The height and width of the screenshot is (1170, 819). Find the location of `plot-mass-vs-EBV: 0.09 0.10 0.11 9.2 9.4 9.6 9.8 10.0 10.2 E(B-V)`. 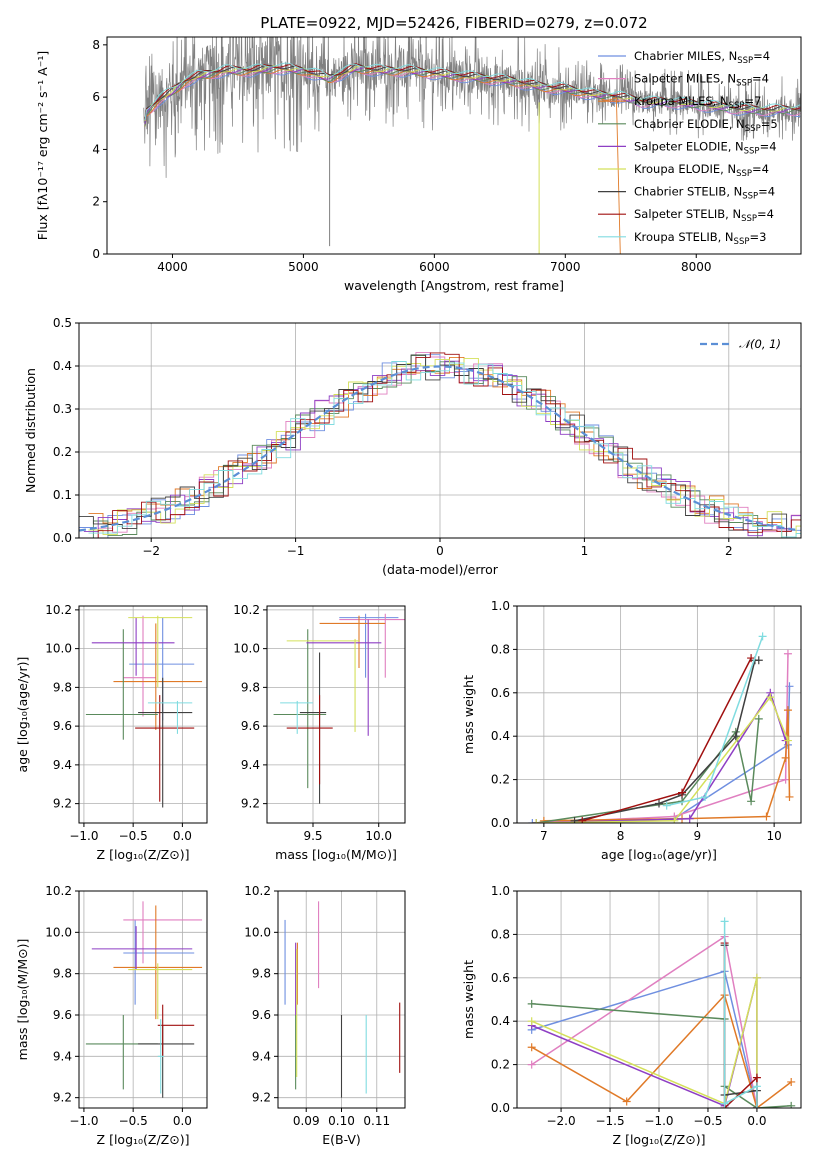

plot-mass-vs-EBV: 0.09 0.10 0.11 9.2 9.4 9.6 9.8 10.0 10.2 E(B-V) is located at coordinates (325, 1015).